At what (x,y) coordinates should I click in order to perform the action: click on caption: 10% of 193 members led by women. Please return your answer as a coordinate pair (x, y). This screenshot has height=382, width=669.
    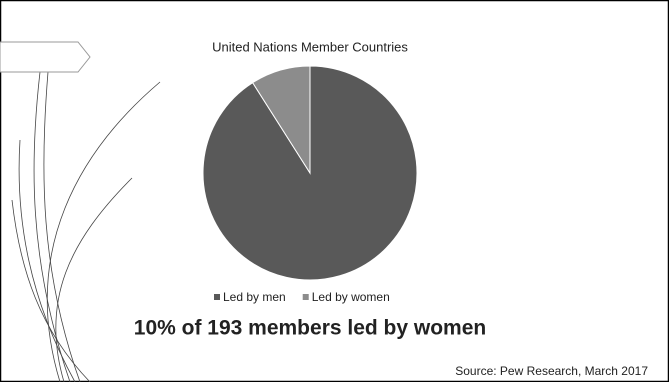
    Looking at the image, I should click on (310, 328).